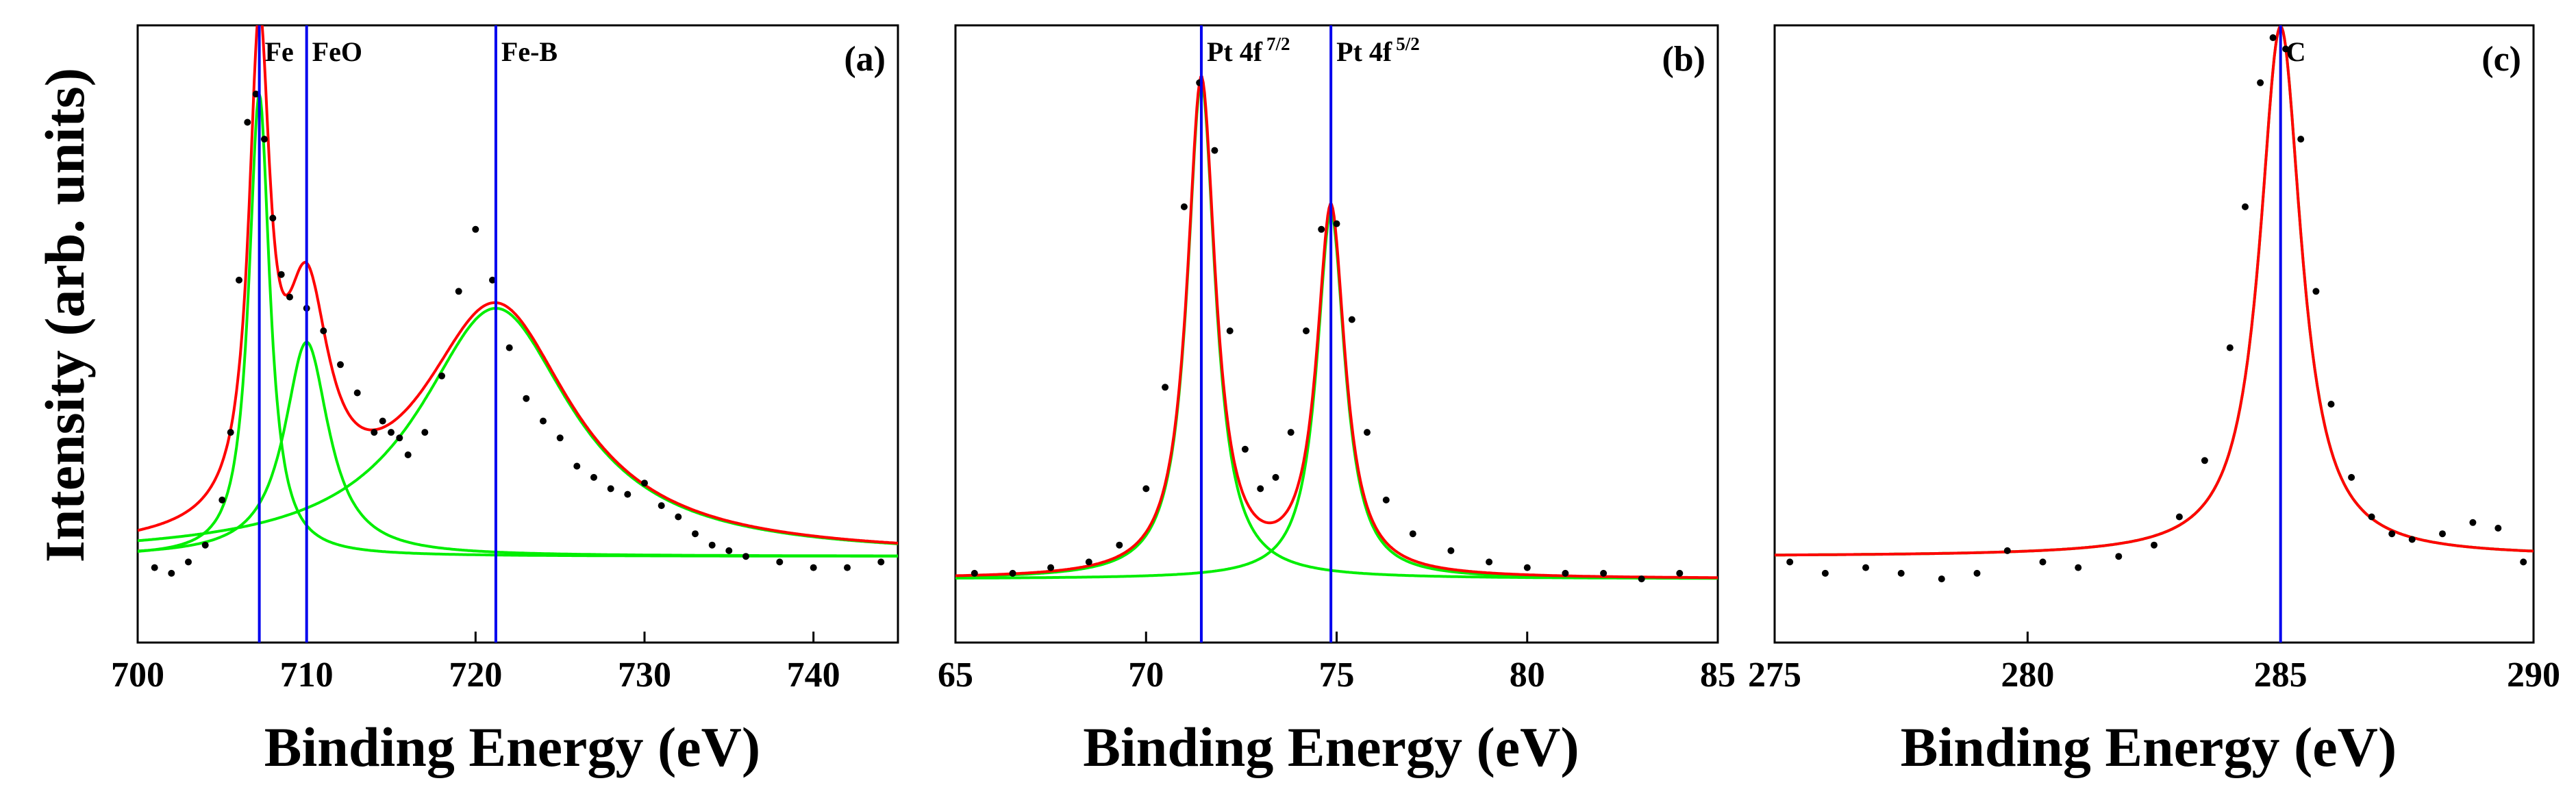 The height and width of the screenshot is (796, 2576). I want to click on x-tick-label: 730, so click(644, 676).